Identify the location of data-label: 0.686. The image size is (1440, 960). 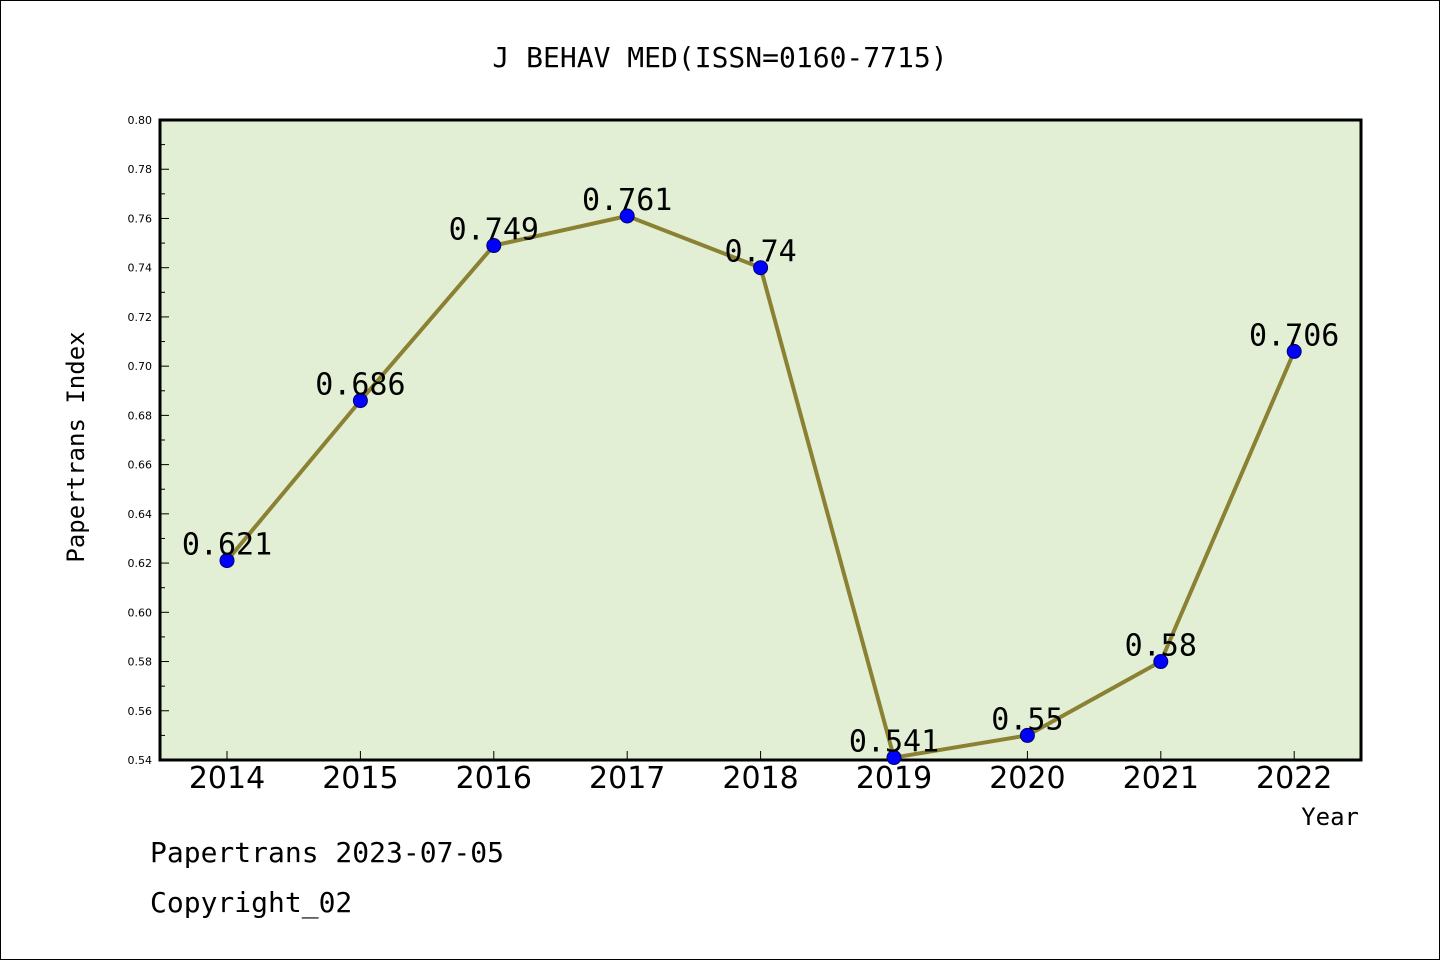
(360, 385).